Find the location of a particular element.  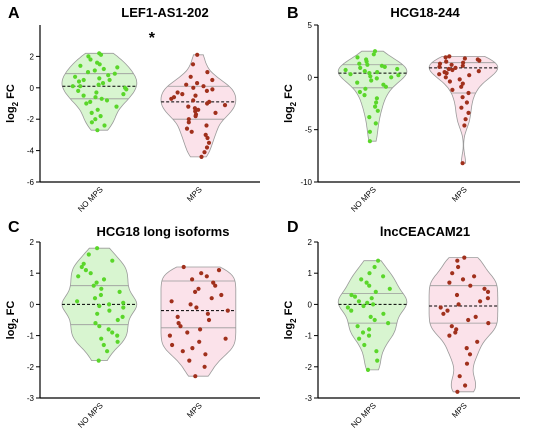

y-tick-label: -2 is located at coordinates (31, 119).